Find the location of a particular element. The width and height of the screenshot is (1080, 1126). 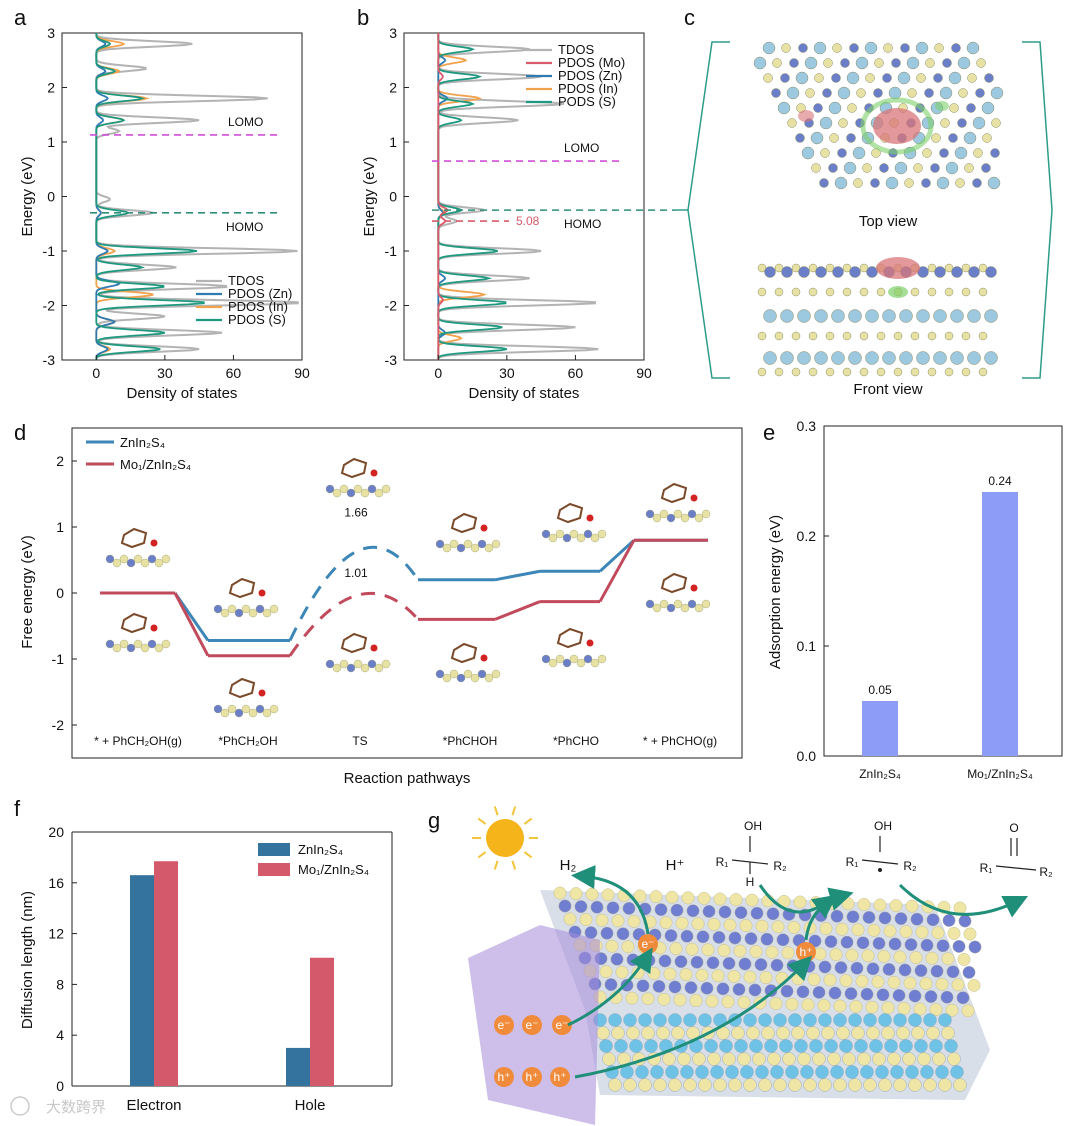

h-label: H is located at coordinates (750, 882).